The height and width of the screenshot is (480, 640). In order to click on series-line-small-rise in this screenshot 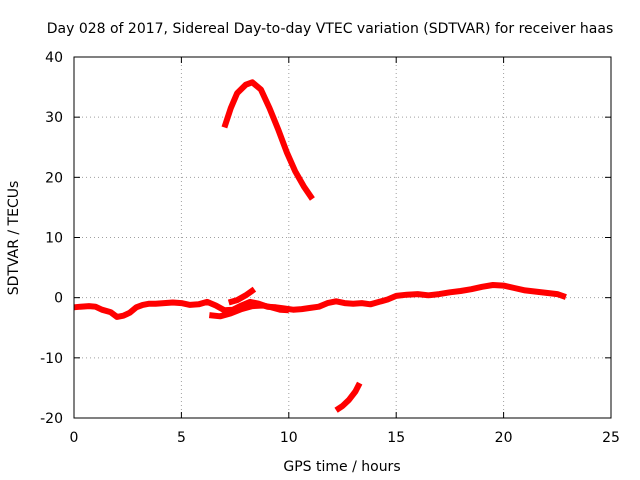, I will do `click(242, 296)`.